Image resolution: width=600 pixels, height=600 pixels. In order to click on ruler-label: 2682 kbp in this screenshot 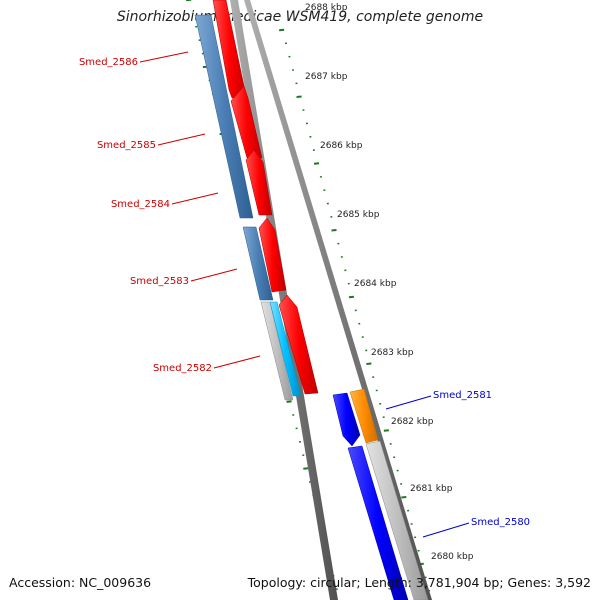, I will do `click(412, 422)`.